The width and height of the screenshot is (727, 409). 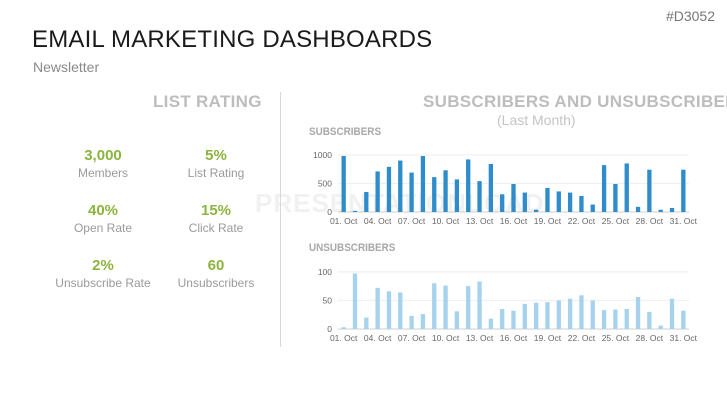 I want to click on page-title: EMAIL MARKETING DASHBOARDS, so click(x=232, y=39).